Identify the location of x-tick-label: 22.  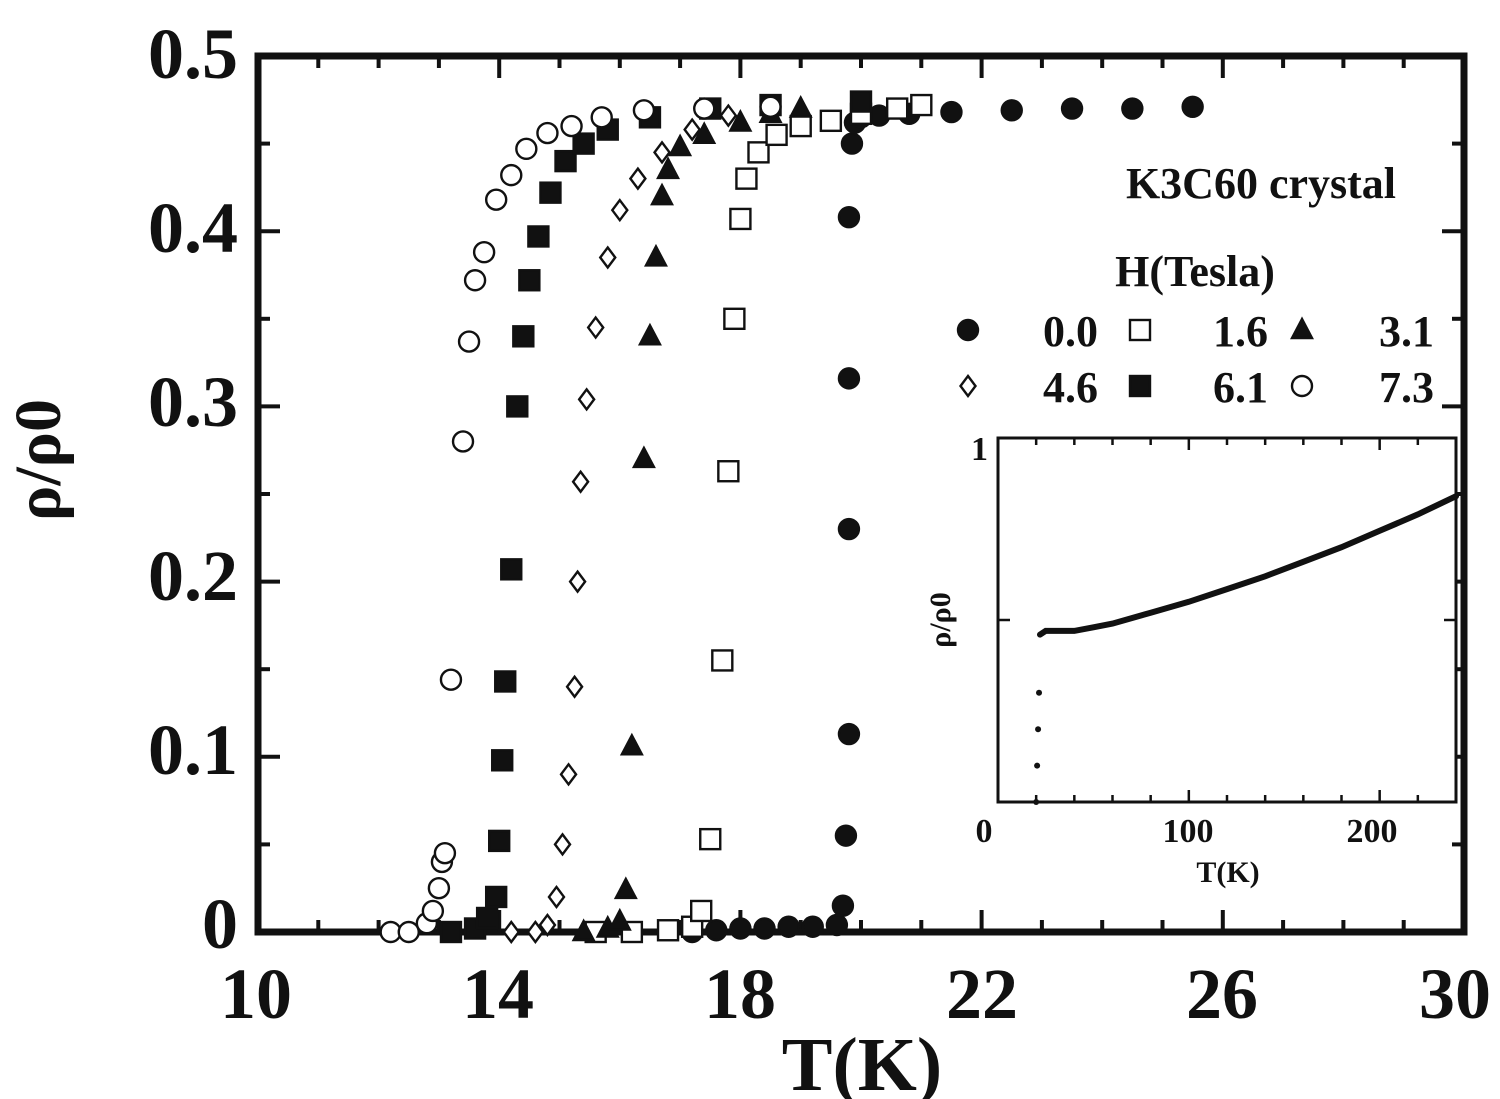
(982, 994).